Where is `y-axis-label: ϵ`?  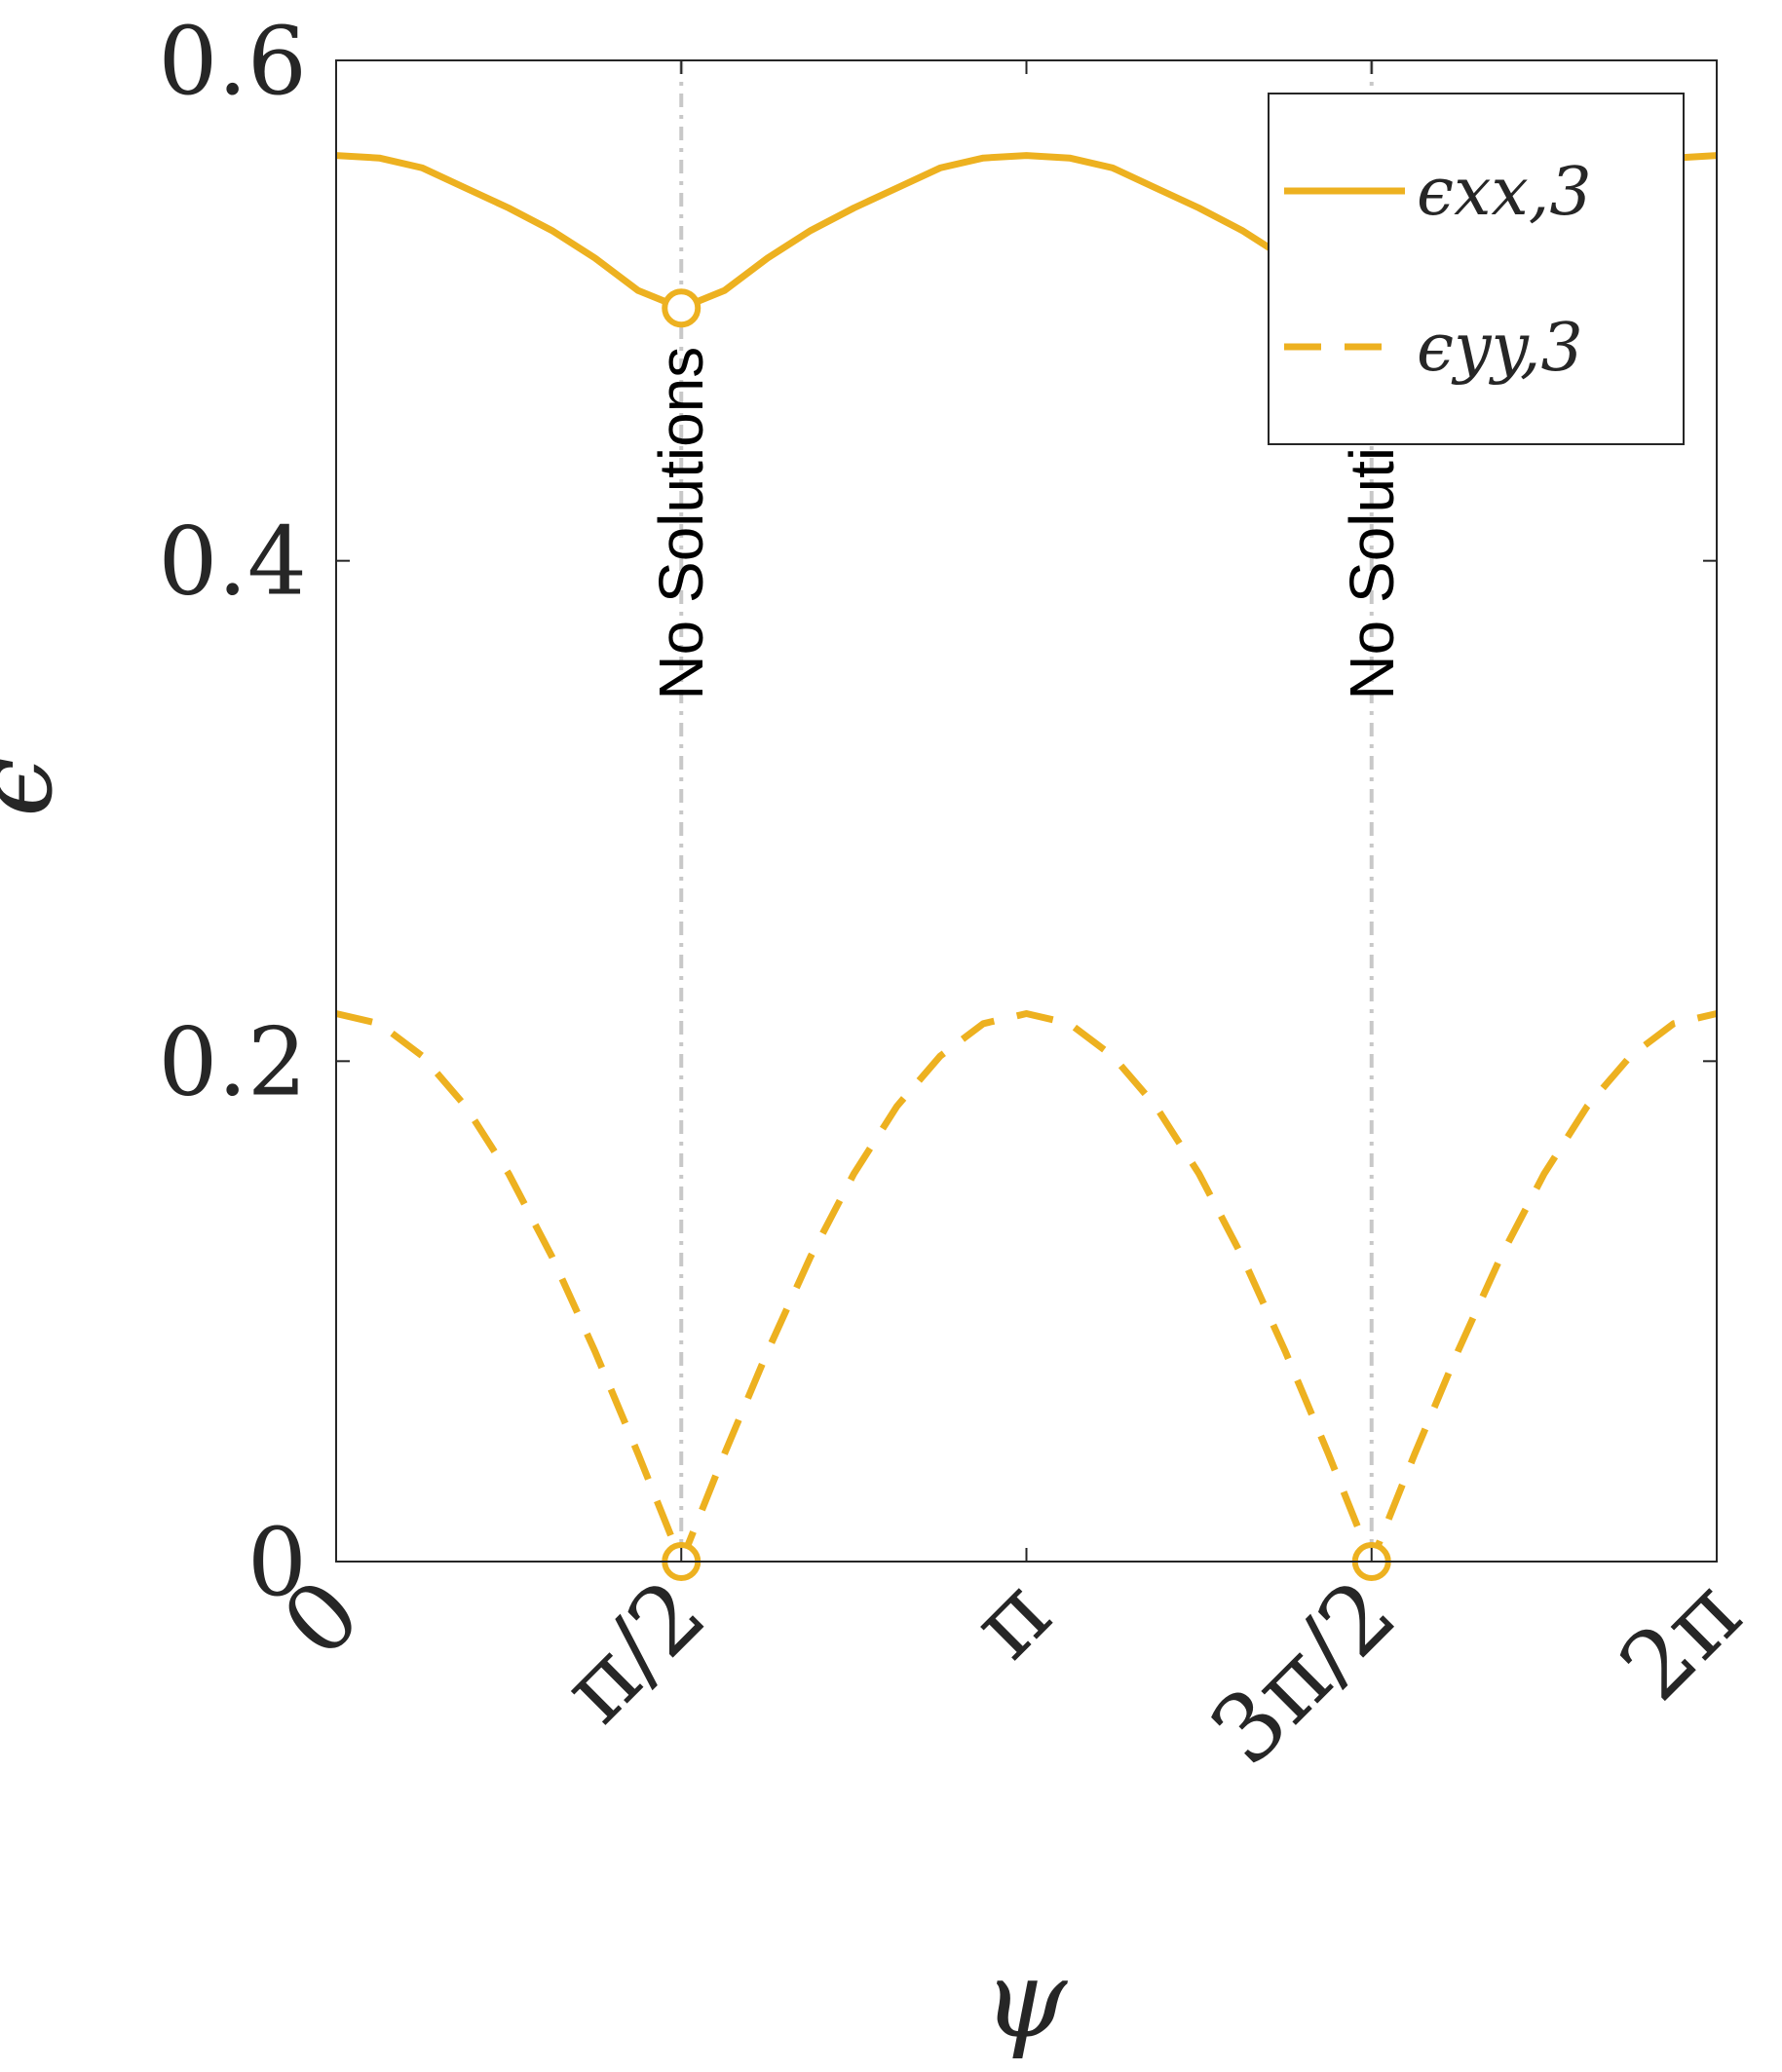
y-axis-label: ϵ is located at coordinates (38, 787).